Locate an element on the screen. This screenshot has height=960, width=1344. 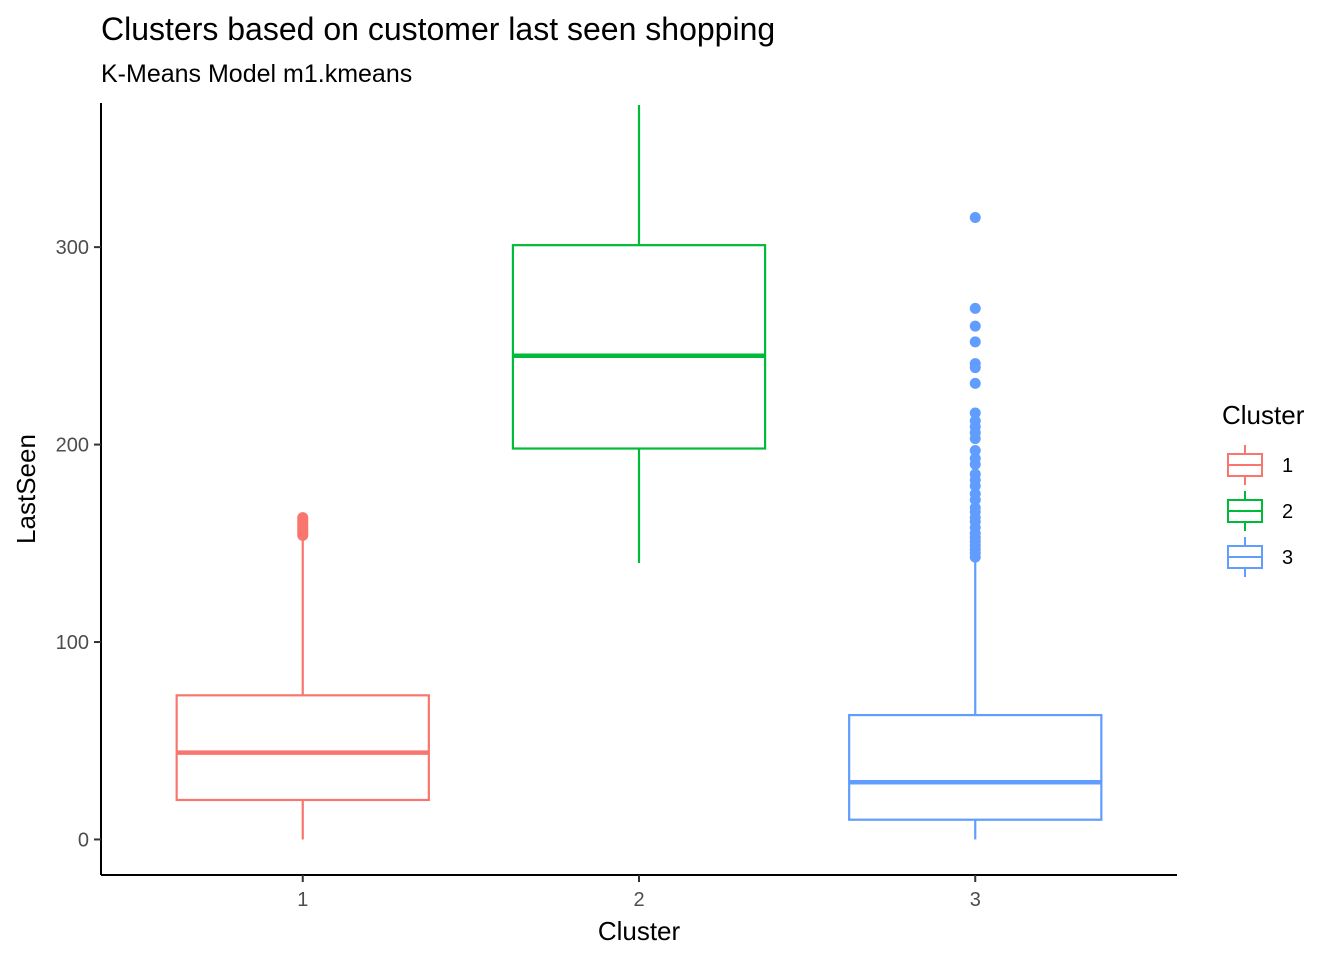
y-axis-ticks: 0 100 200 300 is located at coordinates (78, 544).